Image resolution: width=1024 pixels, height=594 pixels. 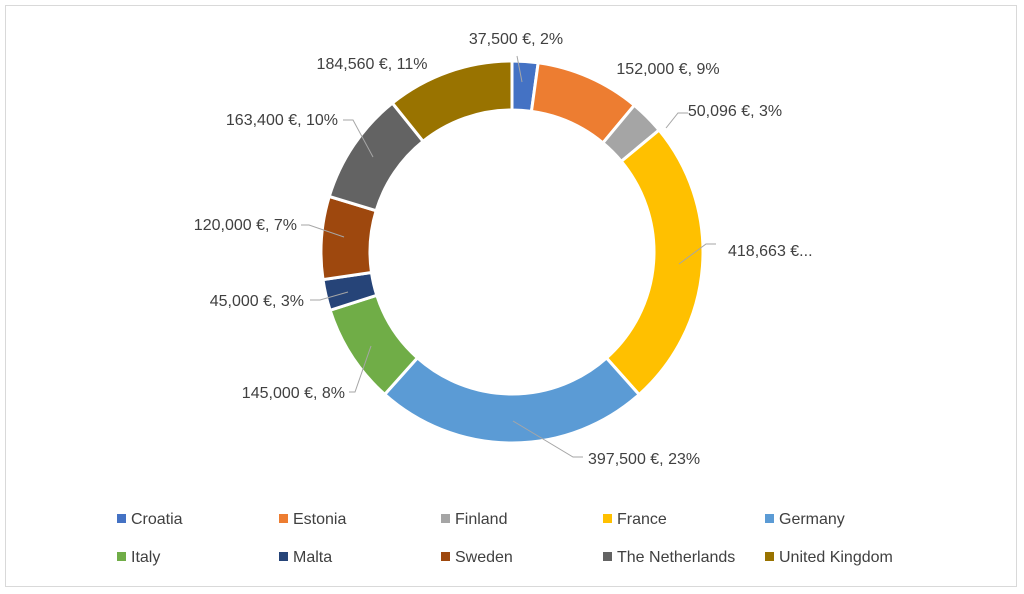 What do you see at coordinates (547, 439) in the screenshot?
I see `leader-line-germany` at bounding box center [547, 439].